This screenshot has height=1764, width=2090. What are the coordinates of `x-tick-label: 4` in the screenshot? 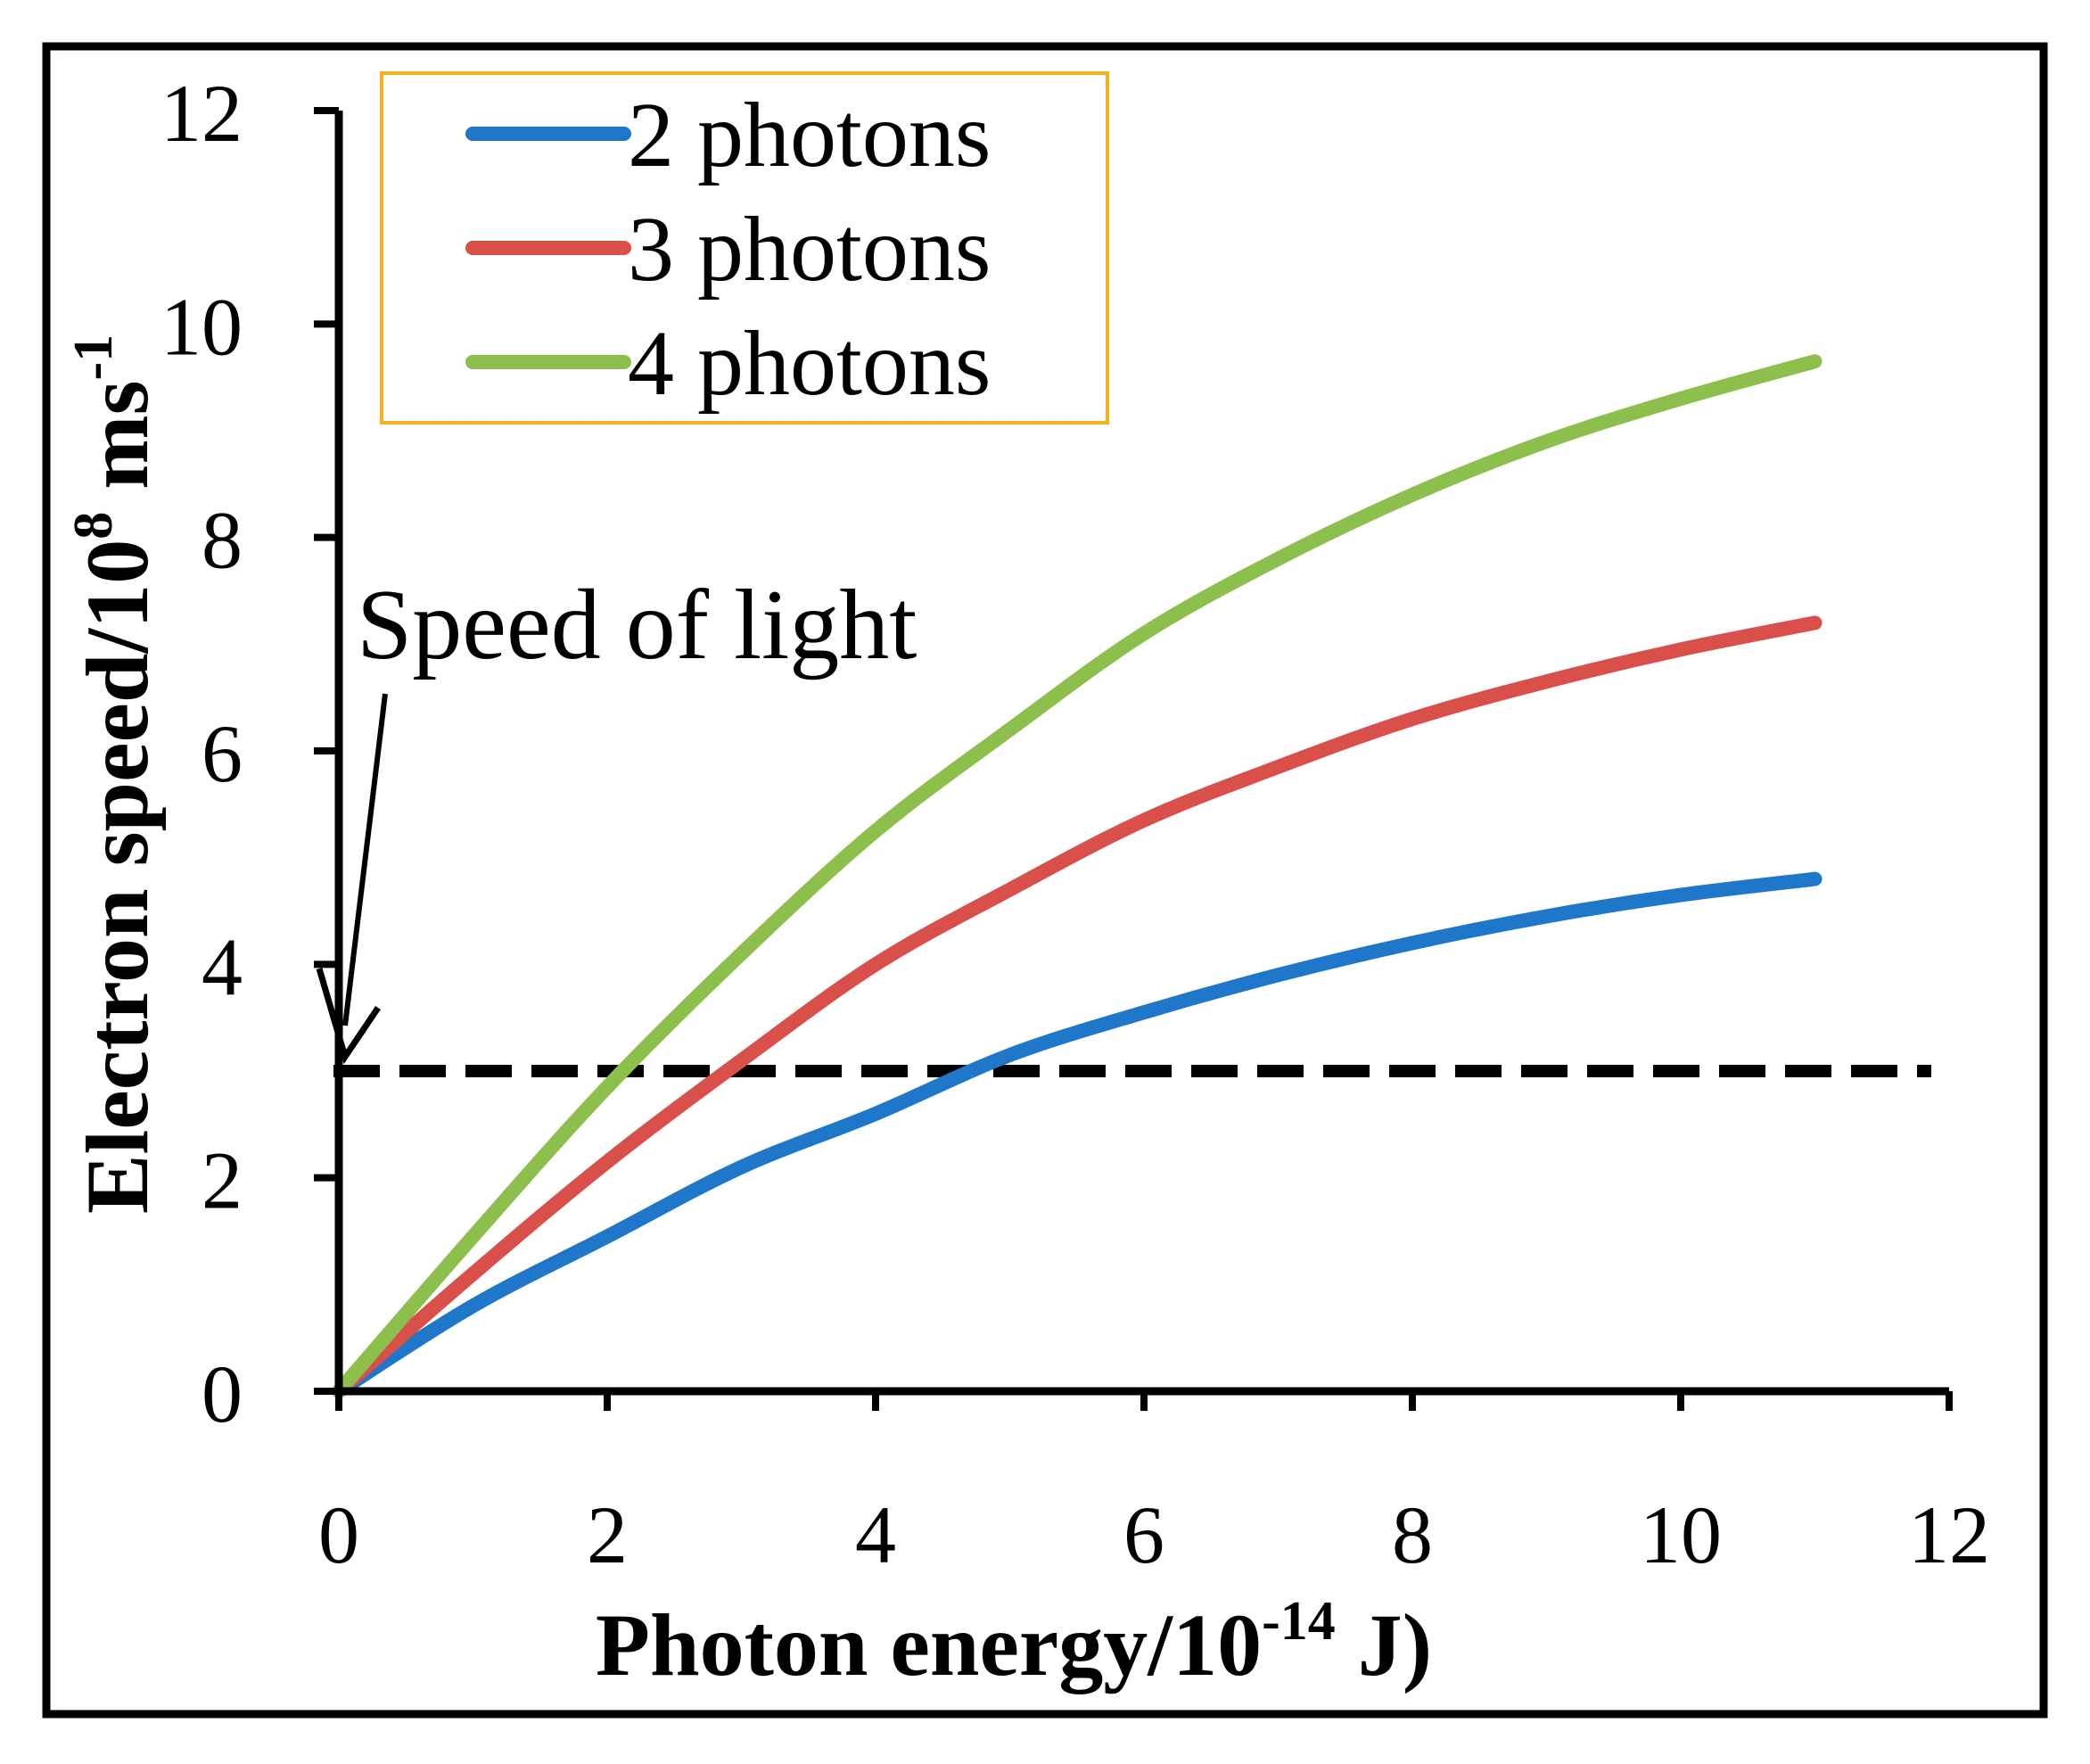 It's located at (875, 1534).